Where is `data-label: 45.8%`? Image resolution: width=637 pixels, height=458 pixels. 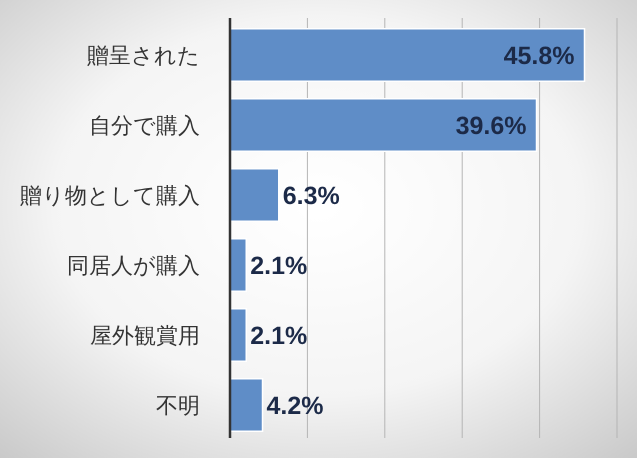 data-label: 45.8% is located at coordinates (539, 56).